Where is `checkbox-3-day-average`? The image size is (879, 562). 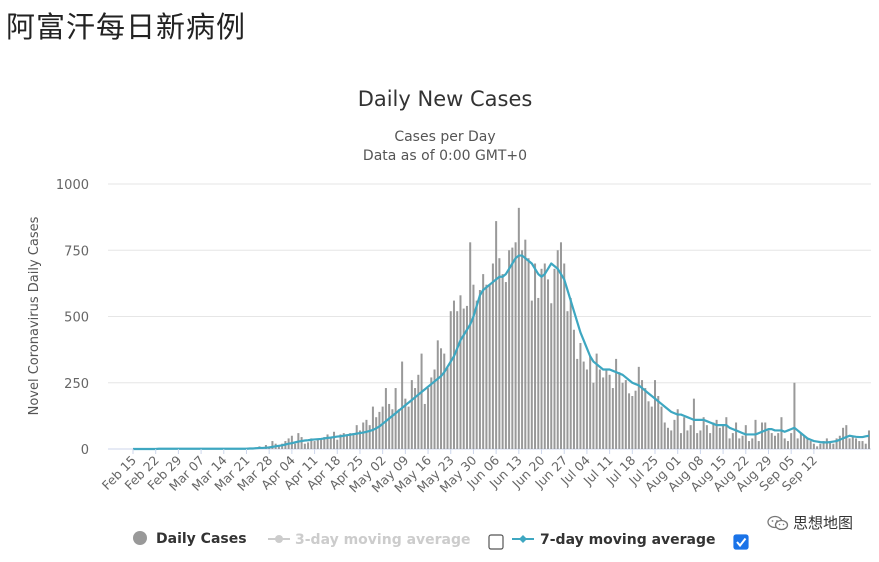 checkbox-3-day-average is located at coordinates (496, 542).